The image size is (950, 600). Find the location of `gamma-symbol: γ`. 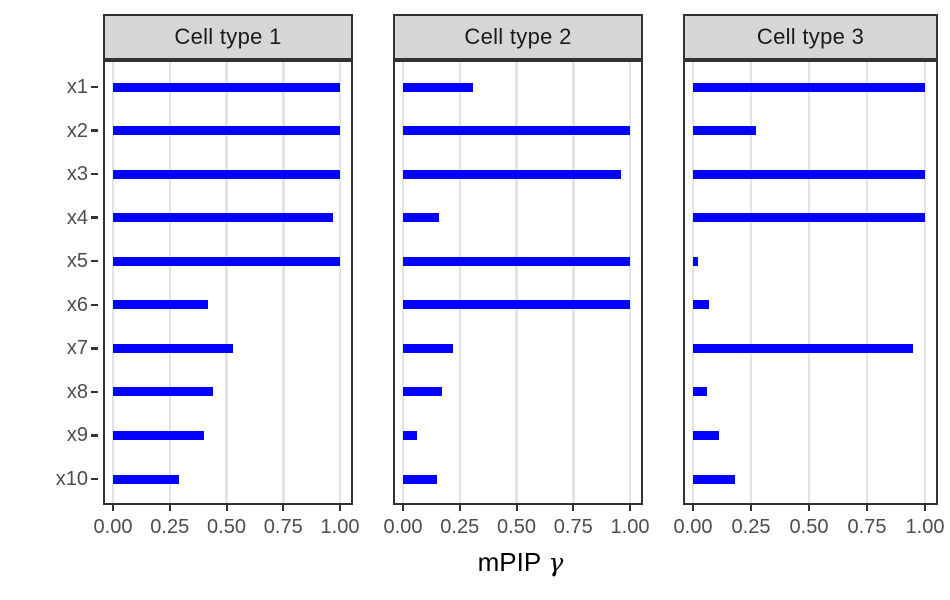

gamma-symbol: γ is located at coordinates (556, 562).